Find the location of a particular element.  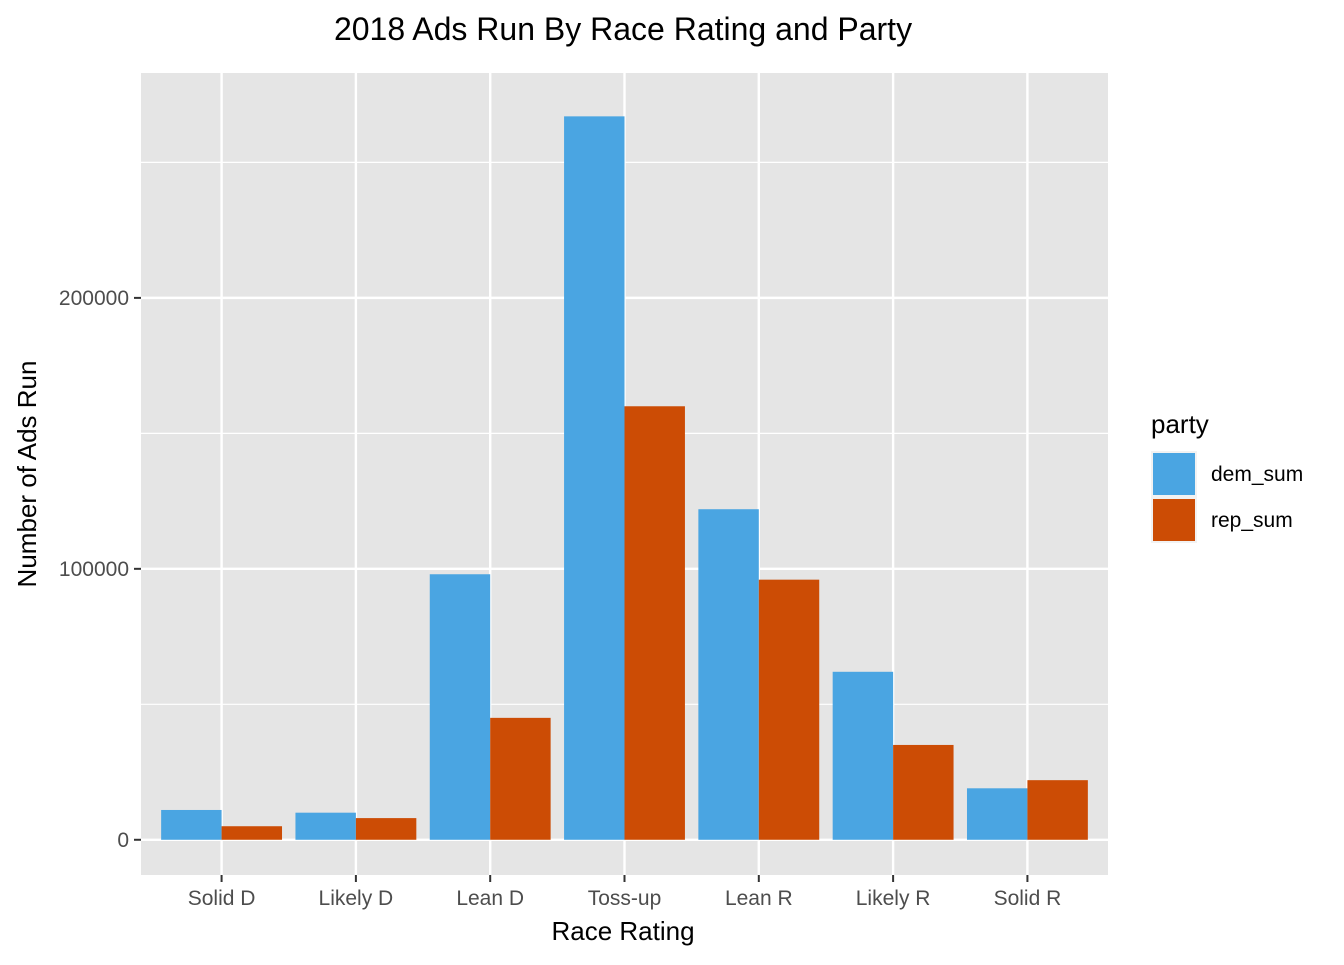

x-axis-title: Race Rating is located at coordinates (622, 931).